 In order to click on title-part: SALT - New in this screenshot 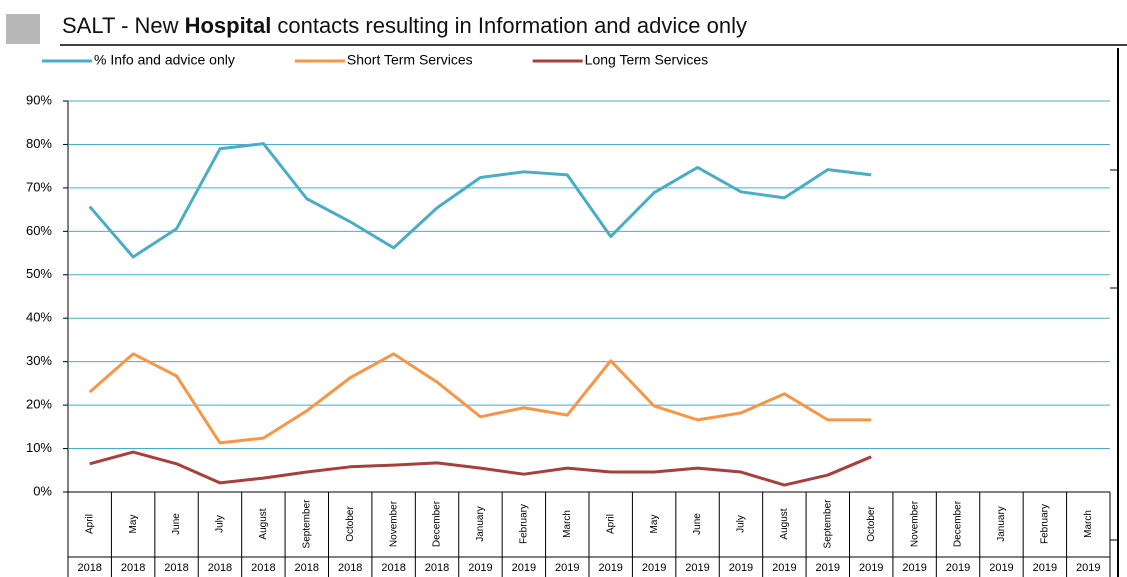, I will do `click(120, 25)`.